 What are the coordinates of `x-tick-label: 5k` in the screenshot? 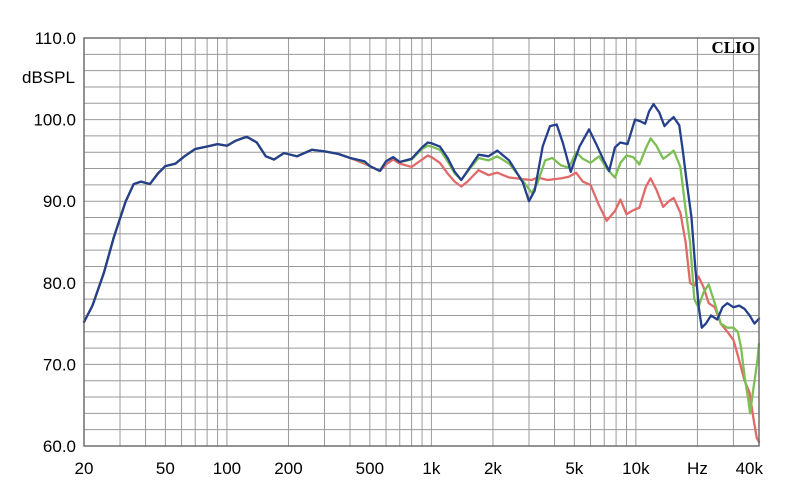 It's located at (574, 468).